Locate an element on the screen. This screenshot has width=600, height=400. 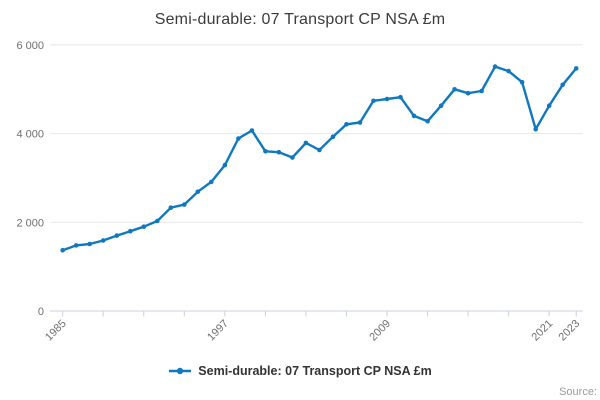
source-label: Source: is located at coordinates (578, 392).